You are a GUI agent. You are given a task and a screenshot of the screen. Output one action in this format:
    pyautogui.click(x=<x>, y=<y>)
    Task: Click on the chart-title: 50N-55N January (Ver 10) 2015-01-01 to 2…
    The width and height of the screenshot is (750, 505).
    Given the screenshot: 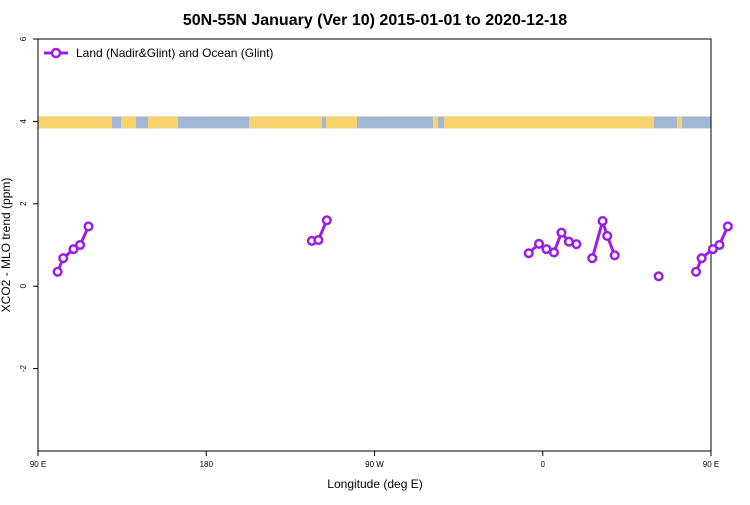 What is the action you would take?
    pyautogui.click(x=375, y=20)
    